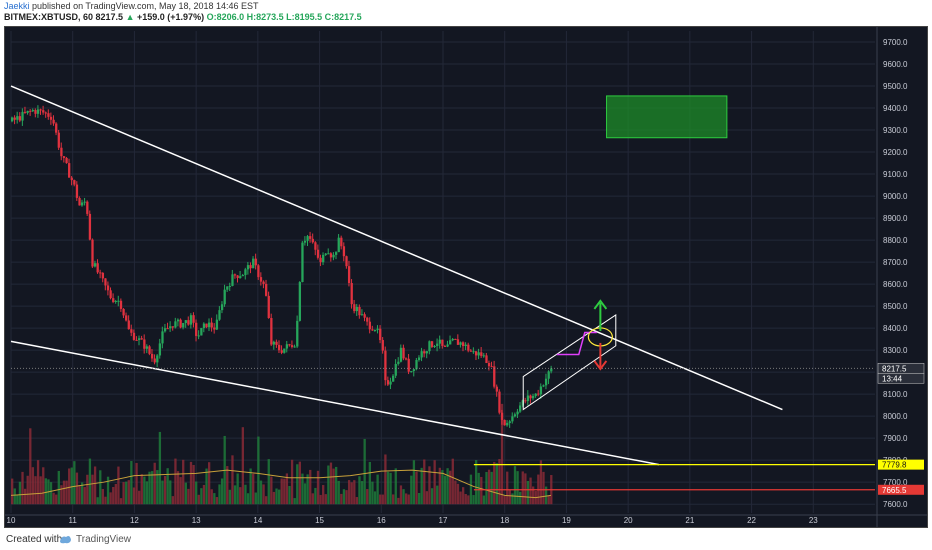 The height and width of the screenshot is (550, 932). Describe the element at coordinates (895, 394) in the screenshot. I see `y-tick-label: 8100.0` at that location.